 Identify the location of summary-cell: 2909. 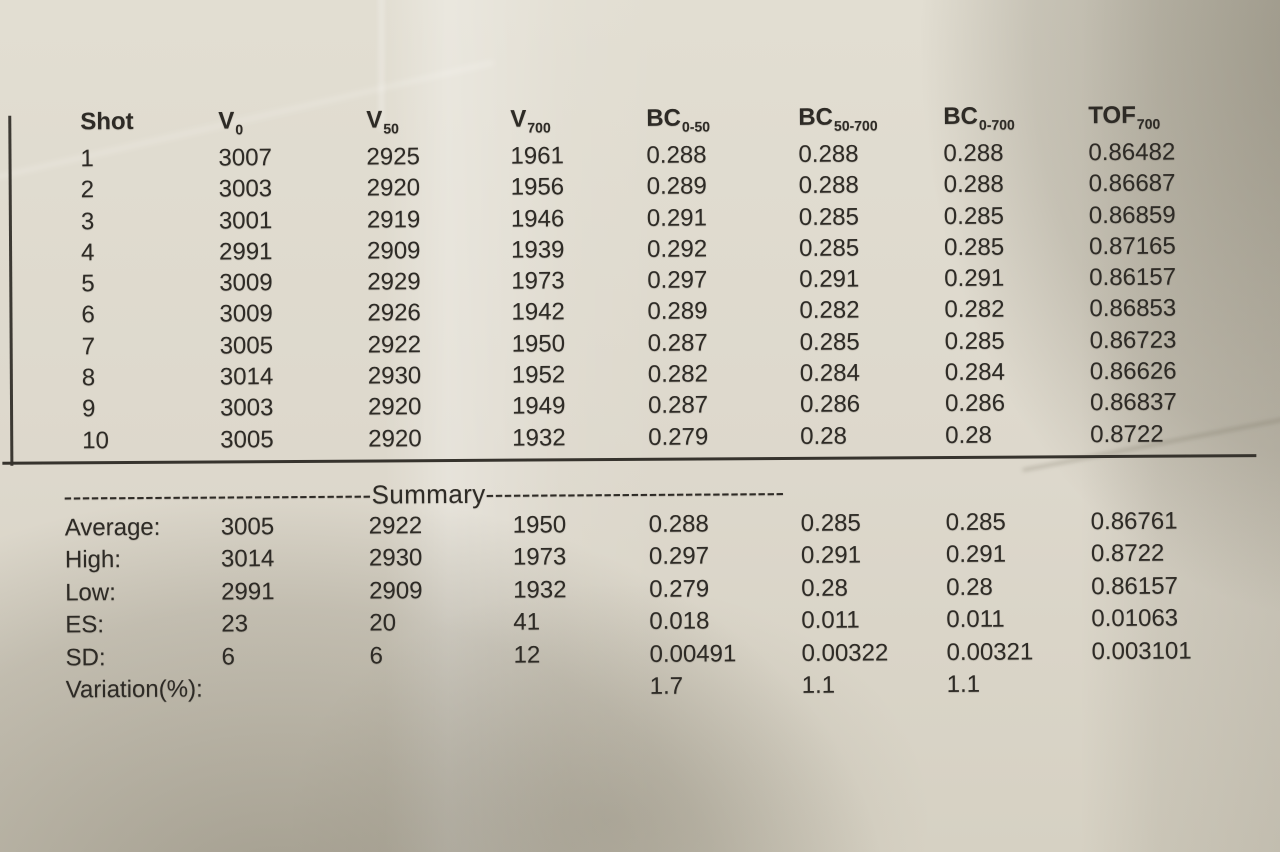
(396, 590).